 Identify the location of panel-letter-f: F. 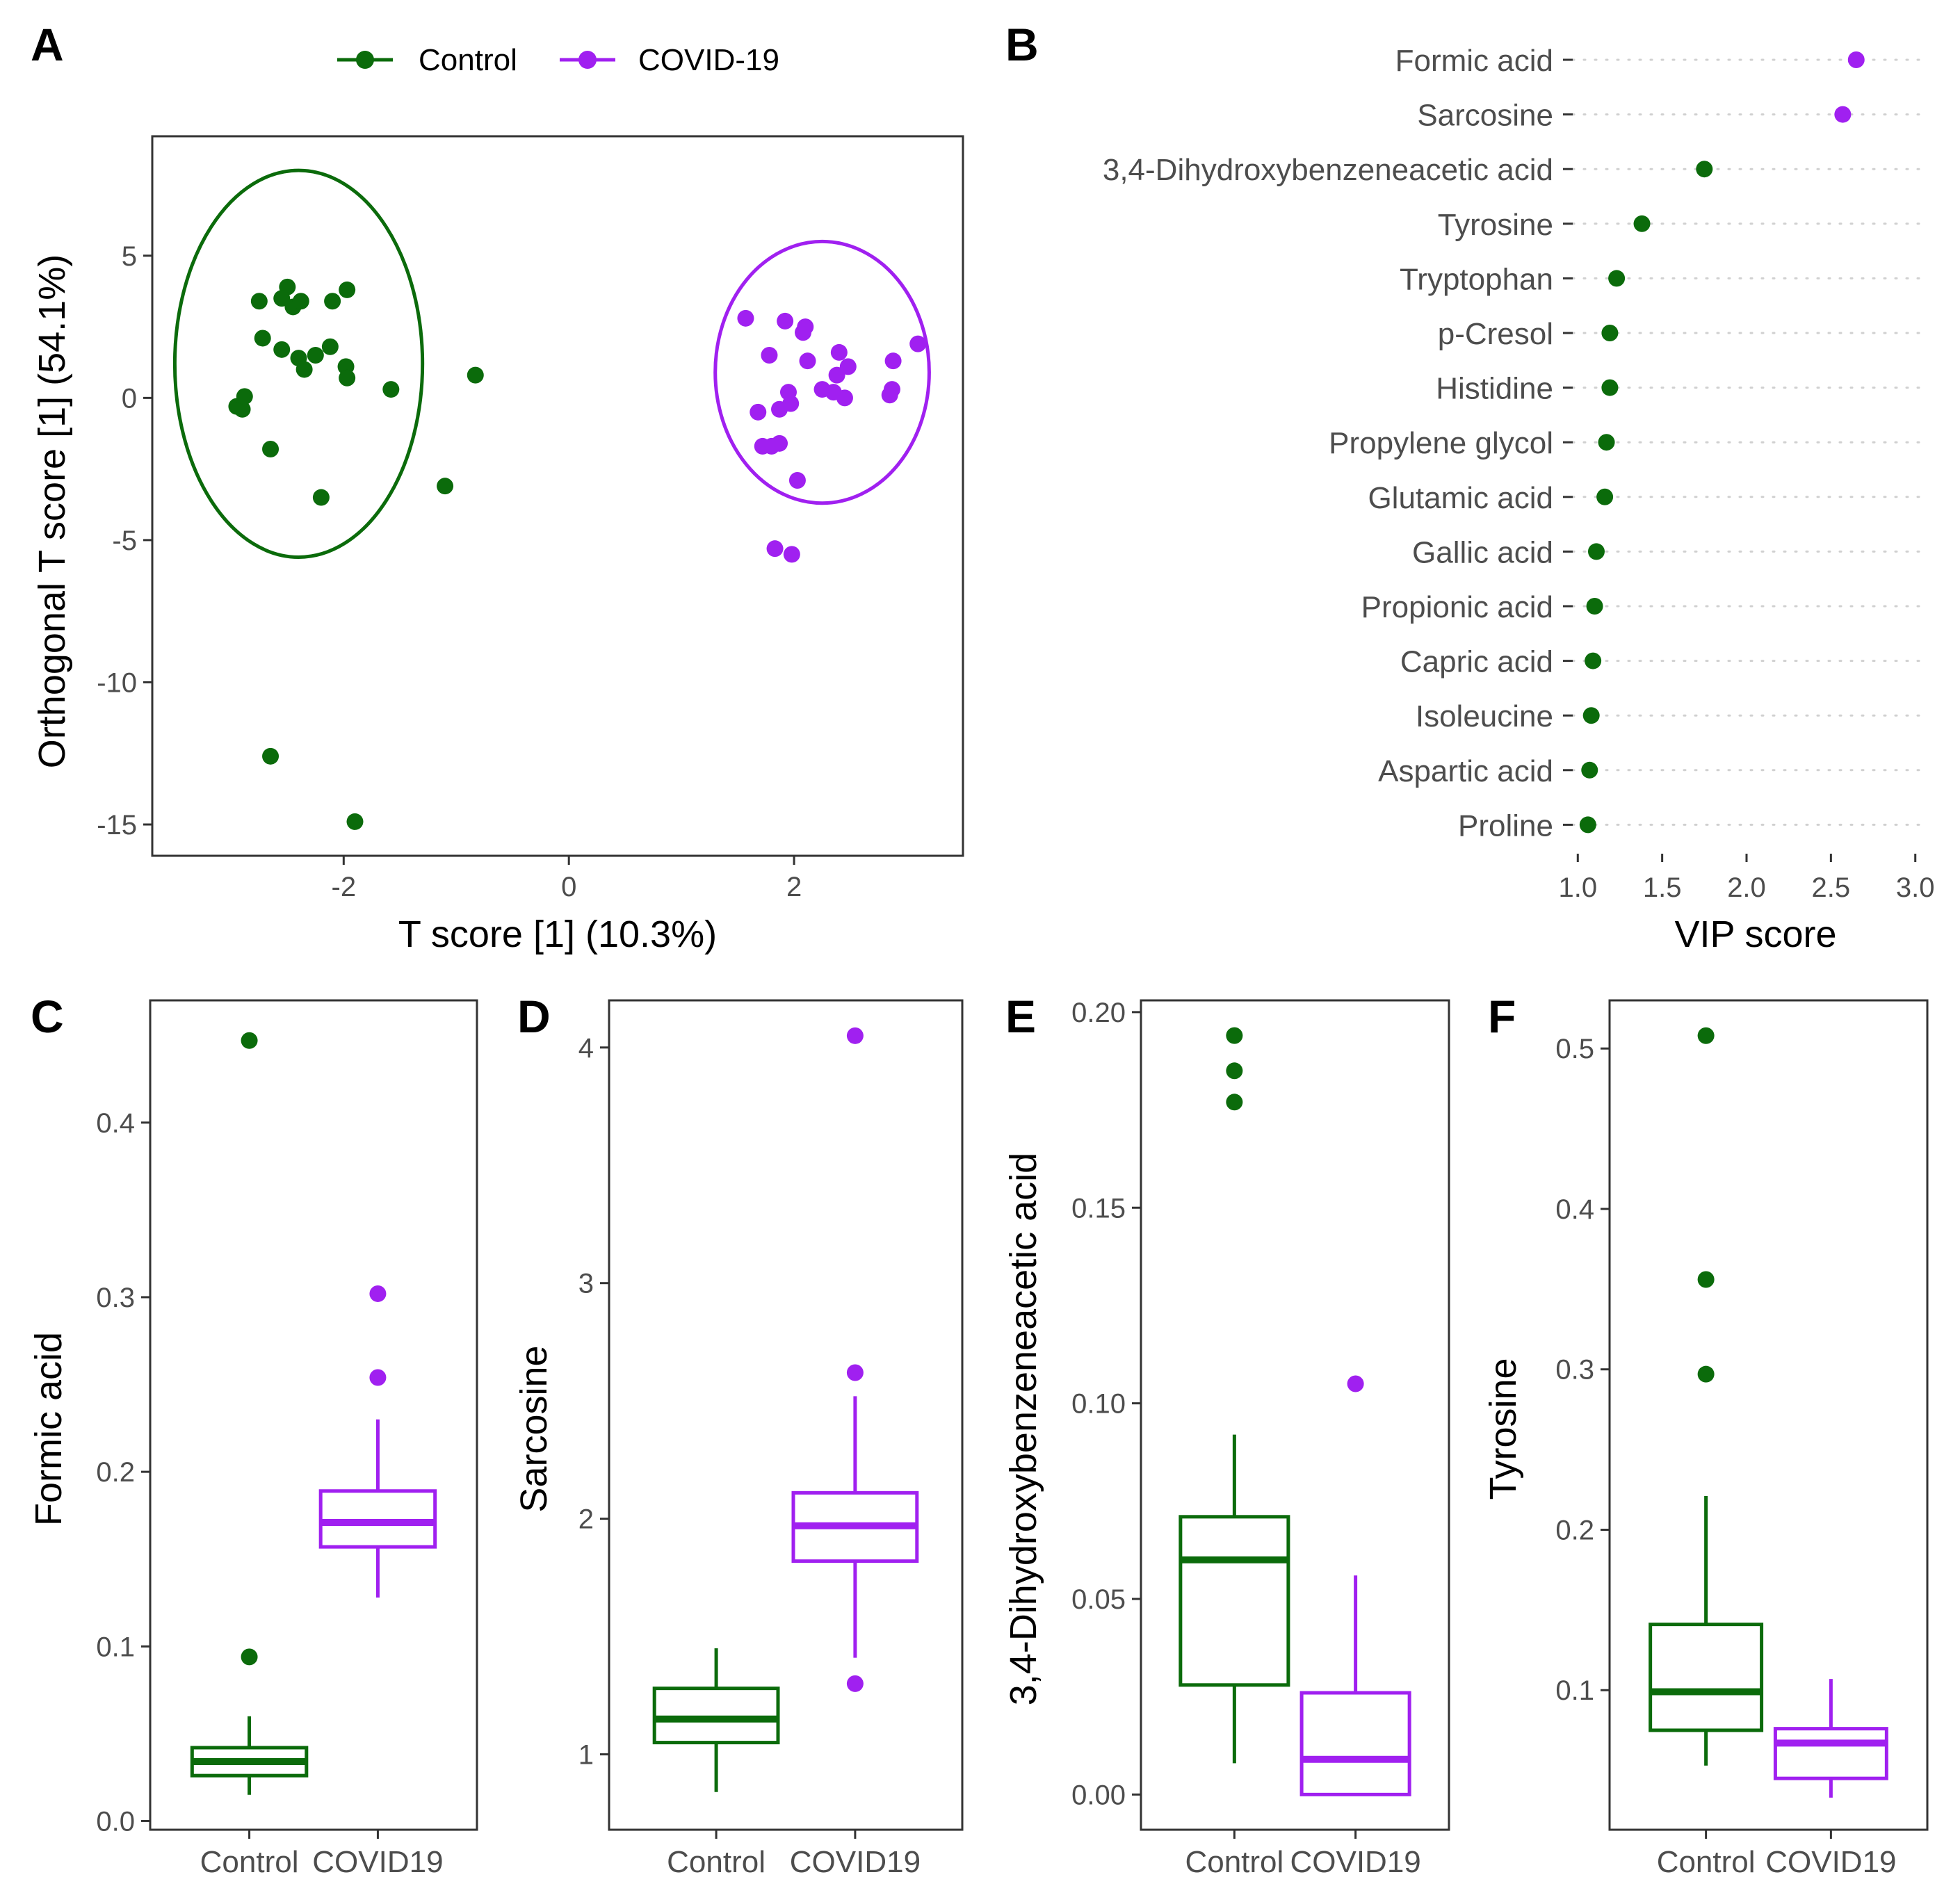
(1502, 1016).